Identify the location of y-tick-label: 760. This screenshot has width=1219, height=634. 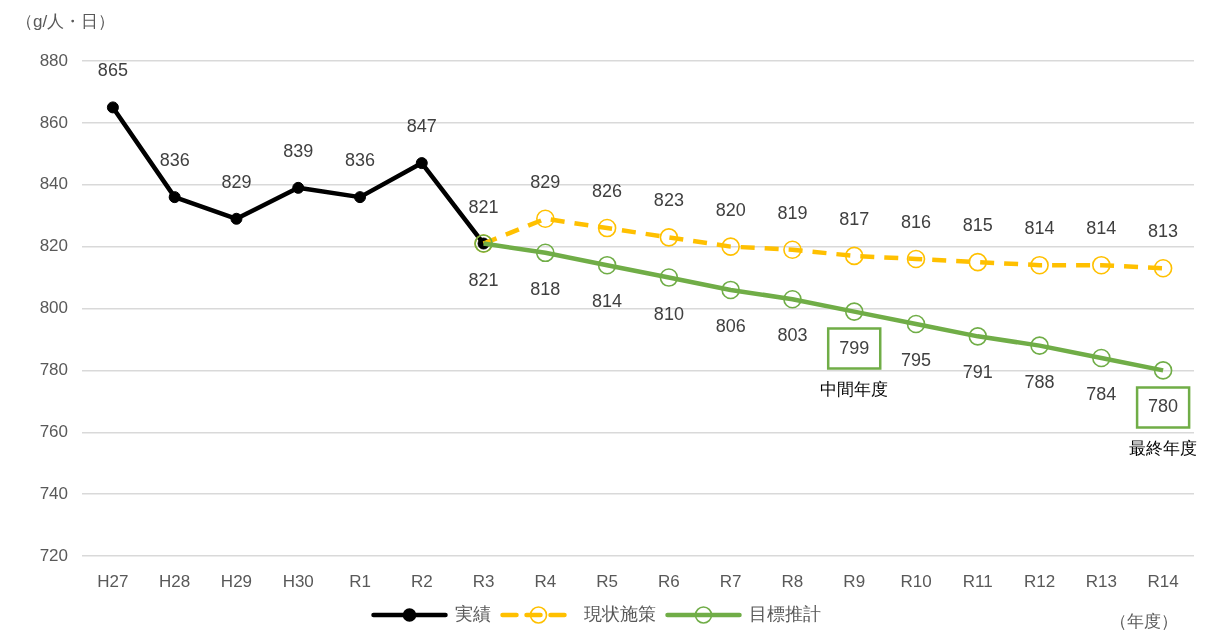
(53, 431).